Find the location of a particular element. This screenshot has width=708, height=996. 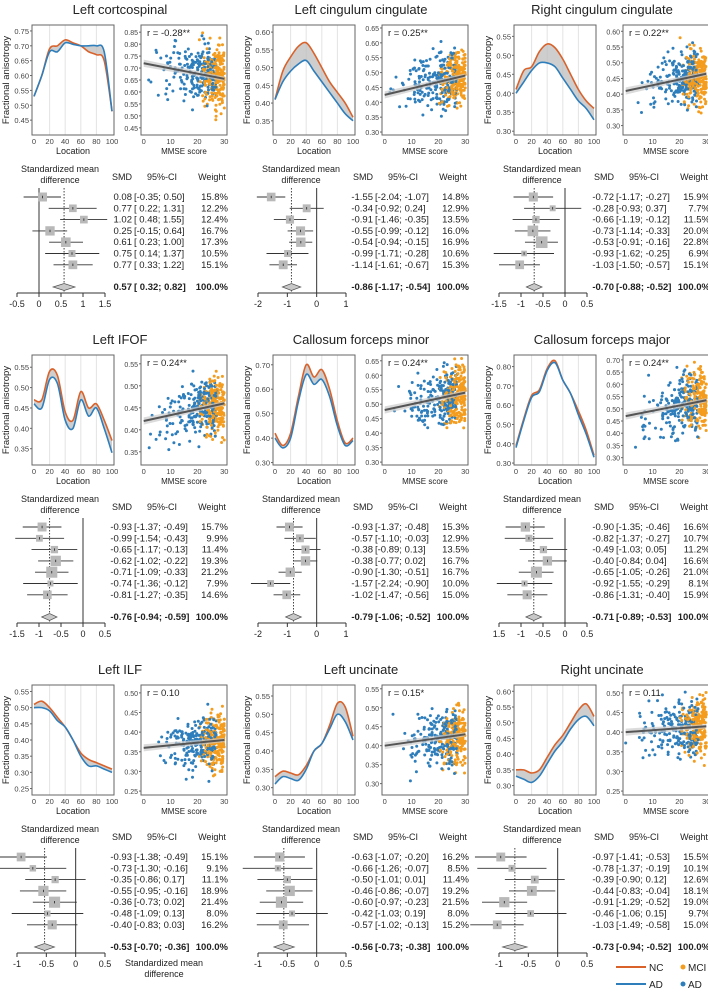

column-header-weight: Weight is located at coordinates (212, 177).